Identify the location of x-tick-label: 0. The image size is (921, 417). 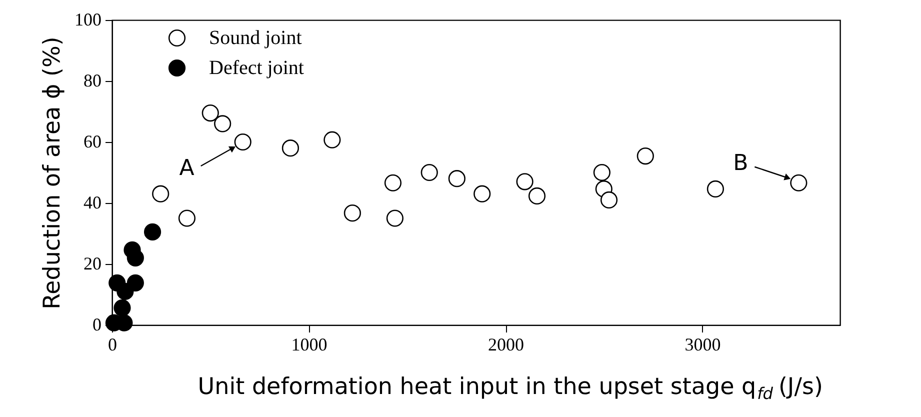
(112, 344).